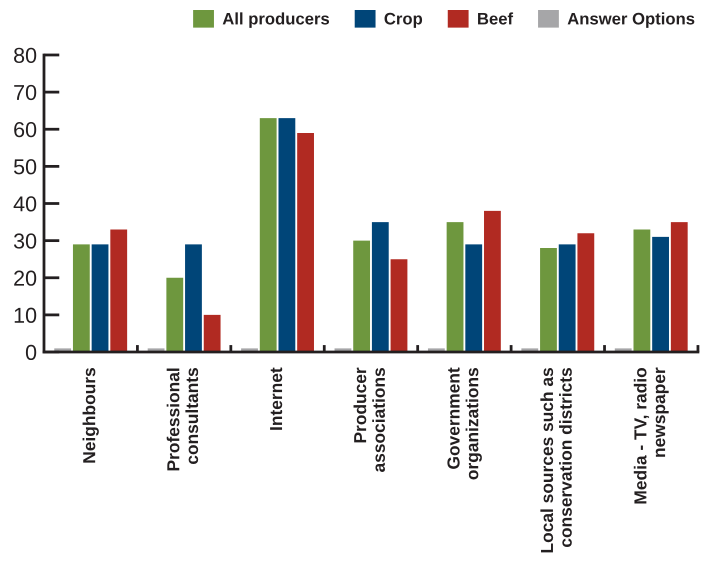 The width and height of the screenshot is (705, 561). Describe the element at coordinates (464, 424) in the screenshot. I see `x-tick-label: Government organizations` at that location.